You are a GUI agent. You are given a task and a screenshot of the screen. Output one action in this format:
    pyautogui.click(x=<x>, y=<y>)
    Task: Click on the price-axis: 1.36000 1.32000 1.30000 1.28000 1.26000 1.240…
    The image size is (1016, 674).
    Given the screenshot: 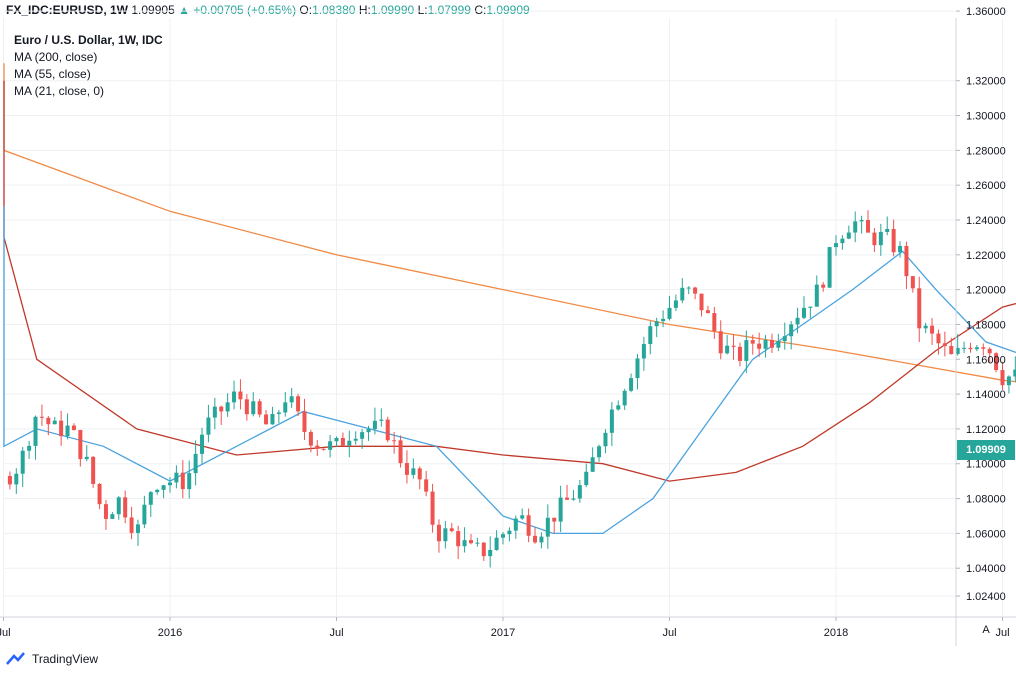 What is the action you would take?
    pyautogui.click(x=981, y=304)
    